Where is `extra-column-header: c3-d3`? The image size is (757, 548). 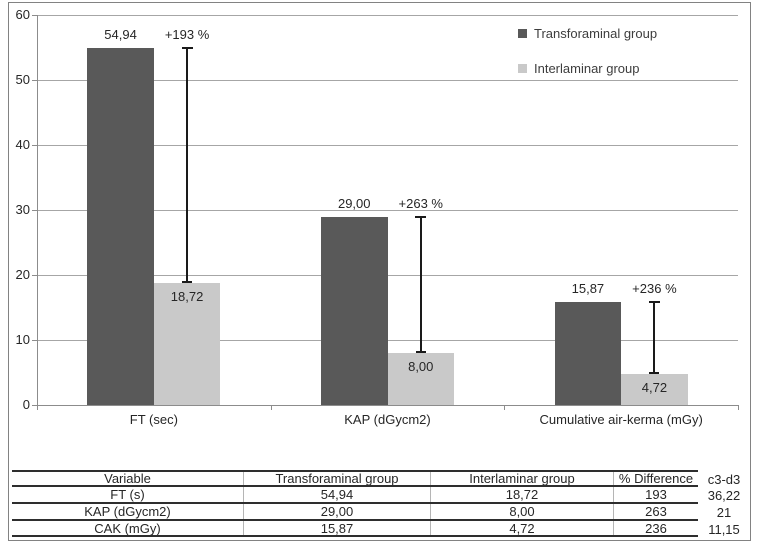
extra-column-header: c3-d3 is located at coordinates (724, 479).